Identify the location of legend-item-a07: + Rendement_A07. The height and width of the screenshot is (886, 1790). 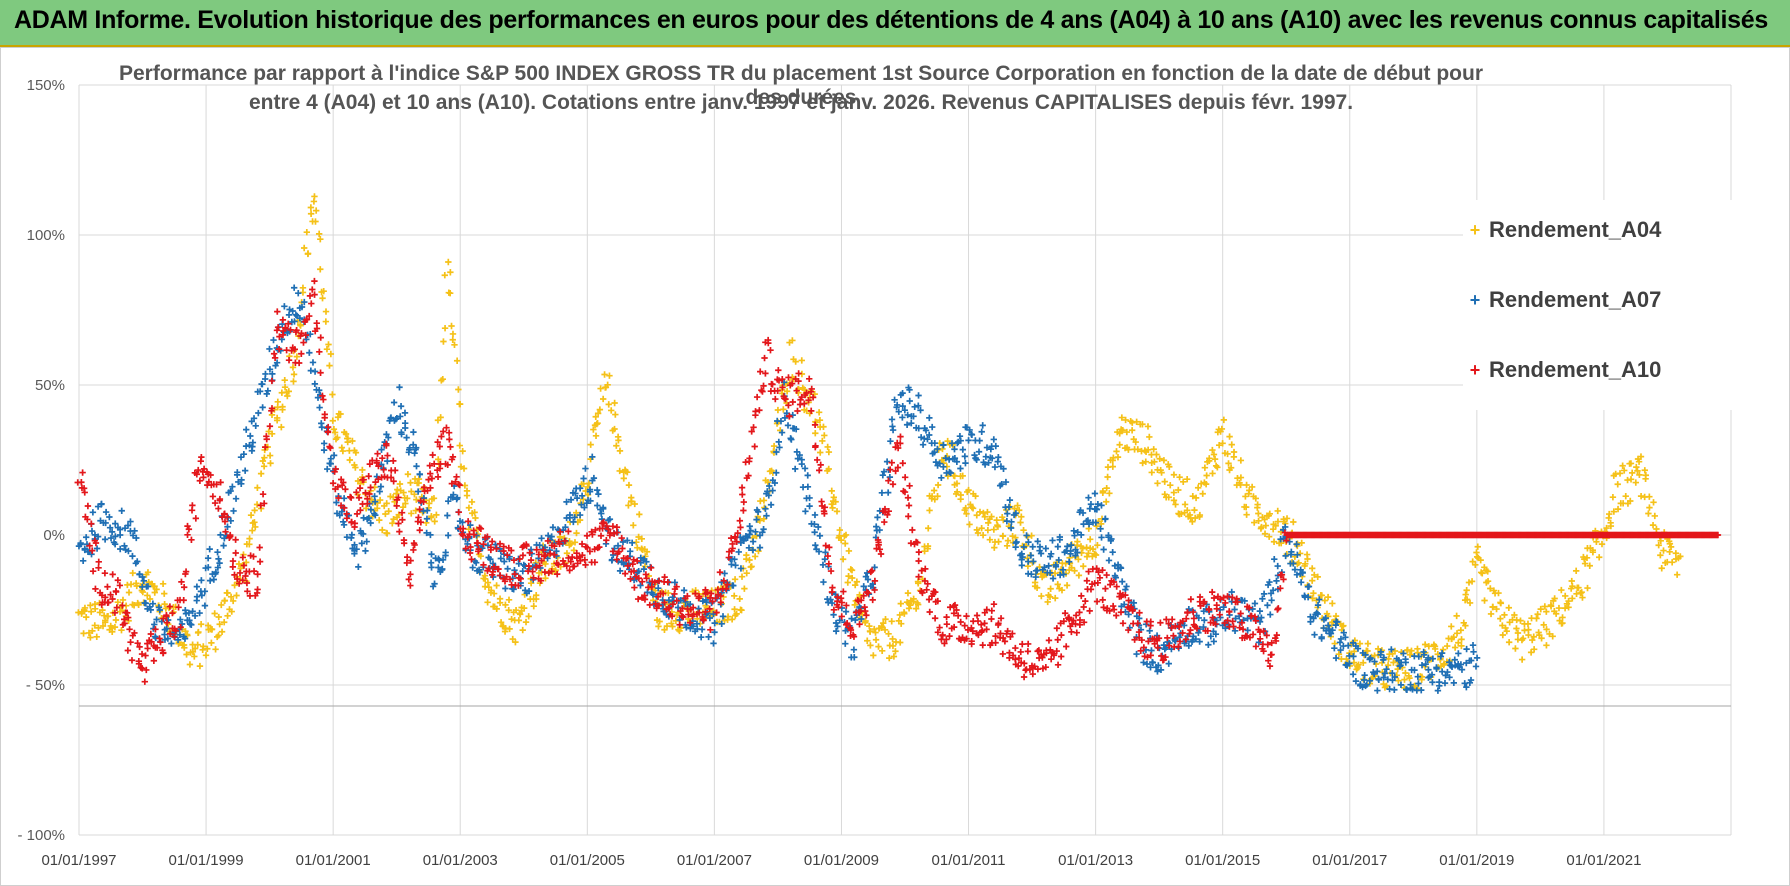
(1562, 300).